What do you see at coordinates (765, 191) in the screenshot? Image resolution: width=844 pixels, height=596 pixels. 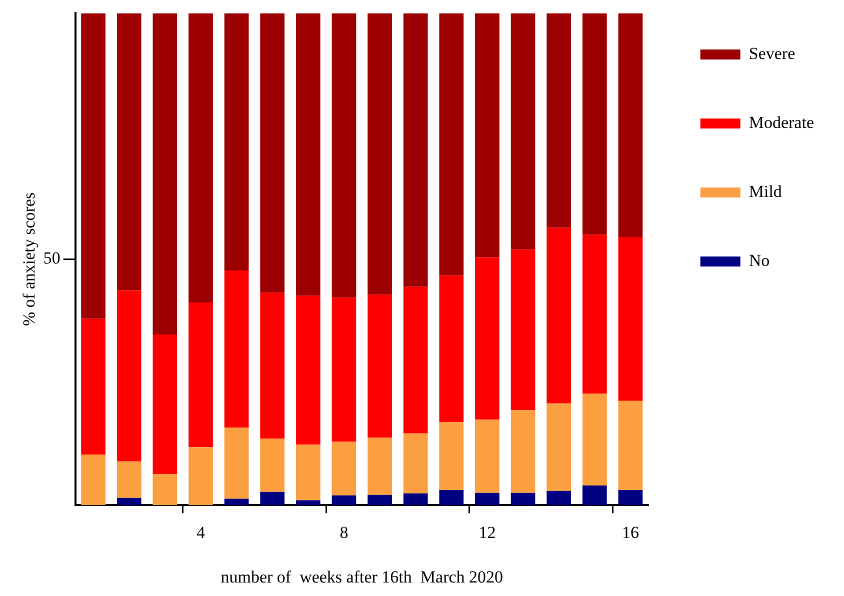 I see `legend-label: Mild` at bounding box center [765, 191].